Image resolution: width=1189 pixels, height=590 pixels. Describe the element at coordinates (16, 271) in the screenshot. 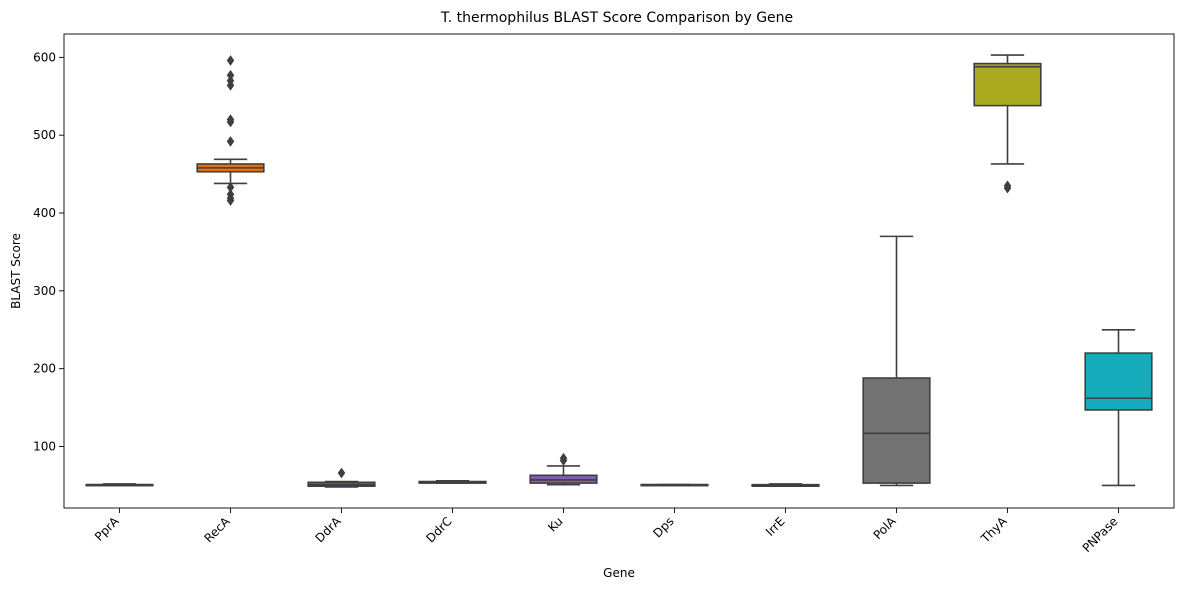

I see `y-axis-label: BLAST Score` at that location.